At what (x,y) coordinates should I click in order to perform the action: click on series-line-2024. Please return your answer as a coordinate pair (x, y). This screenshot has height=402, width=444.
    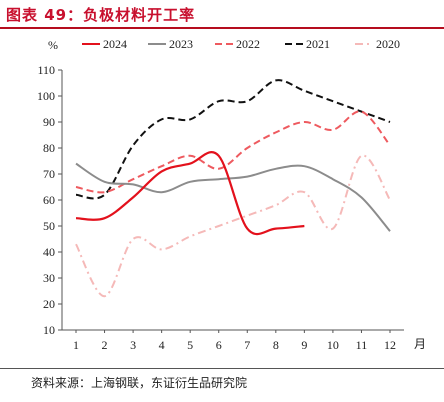
    Looking at the image, I should click on (190, 193).